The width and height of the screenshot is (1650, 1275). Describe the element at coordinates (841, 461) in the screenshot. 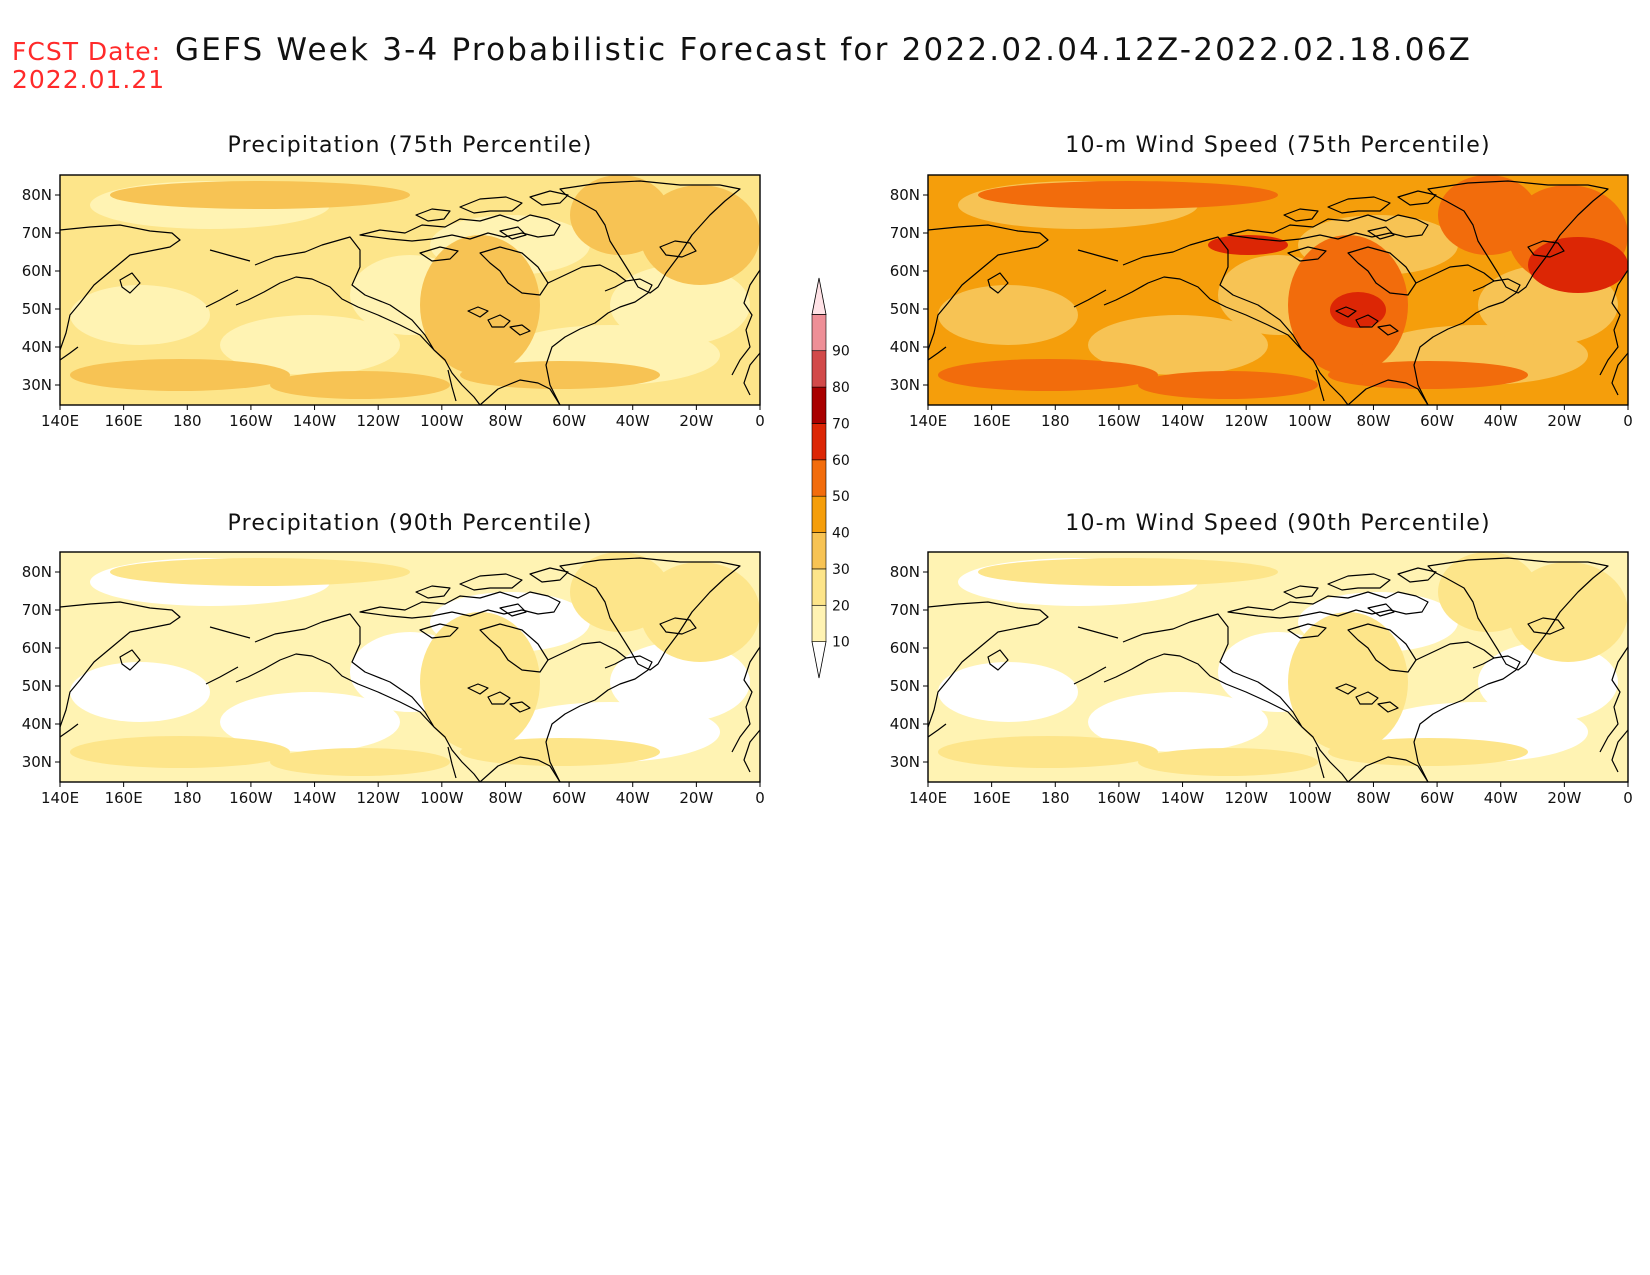

I see `colorbar-label: 60` at that location.